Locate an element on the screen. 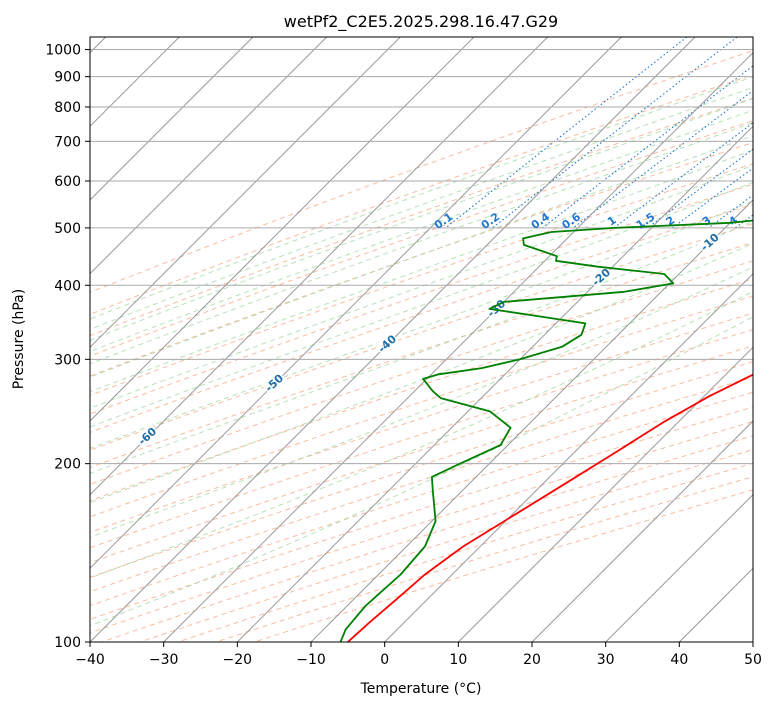 The image size is (775, 708). isotherm-label: -70 is located at coordinates (29, 481).